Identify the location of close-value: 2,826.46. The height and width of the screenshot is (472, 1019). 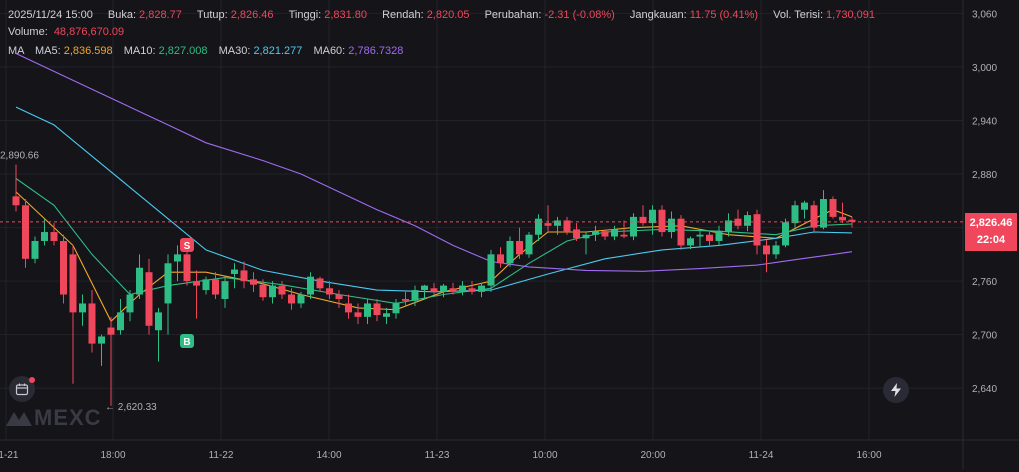
(252, 15).